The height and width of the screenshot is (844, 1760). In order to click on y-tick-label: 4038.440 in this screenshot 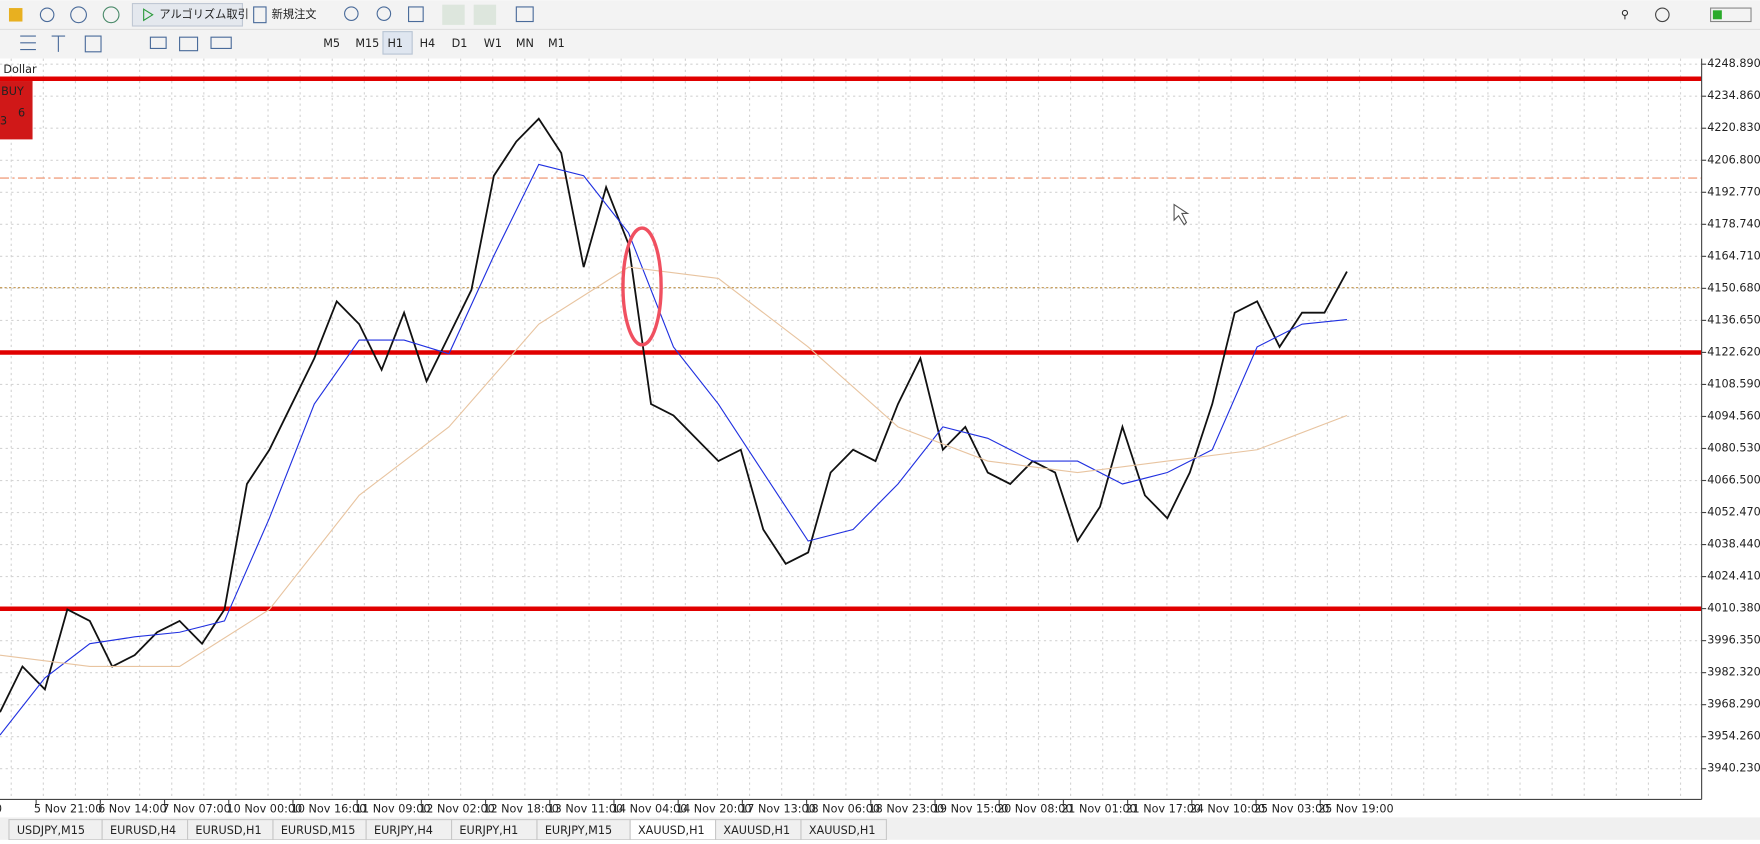, I will do `click(1733, 544)`.